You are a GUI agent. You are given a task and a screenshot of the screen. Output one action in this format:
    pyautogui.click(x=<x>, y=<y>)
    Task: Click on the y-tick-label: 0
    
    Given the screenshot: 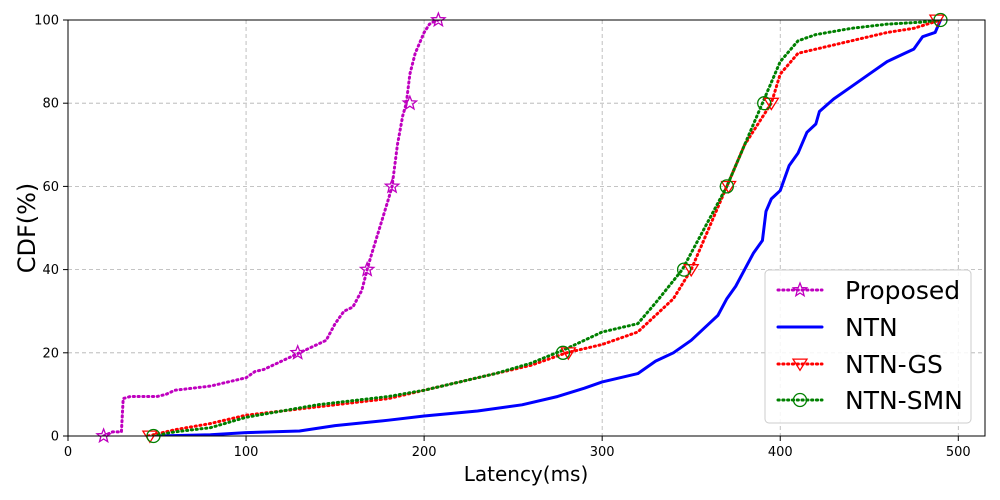 What is the action you would take?
    pyautogui.click(x=55, y=437)
    